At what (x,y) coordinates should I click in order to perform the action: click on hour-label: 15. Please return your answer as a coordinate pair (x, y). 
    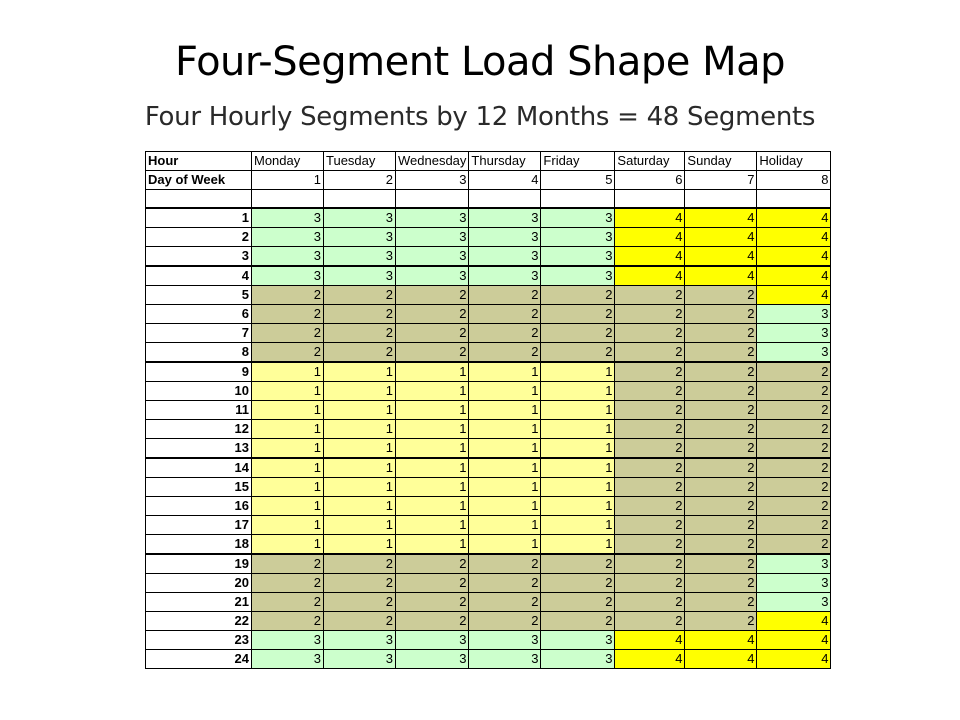
    Looking at the image, I should click on (198, 486).